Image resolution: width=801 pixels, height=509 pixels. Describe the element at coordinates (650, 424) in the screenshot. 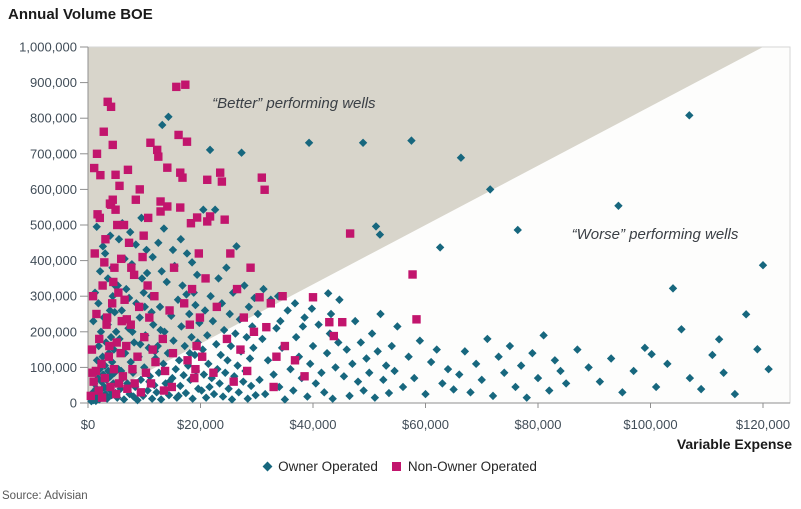

I see `x-tick-label: $100,000` at that location.